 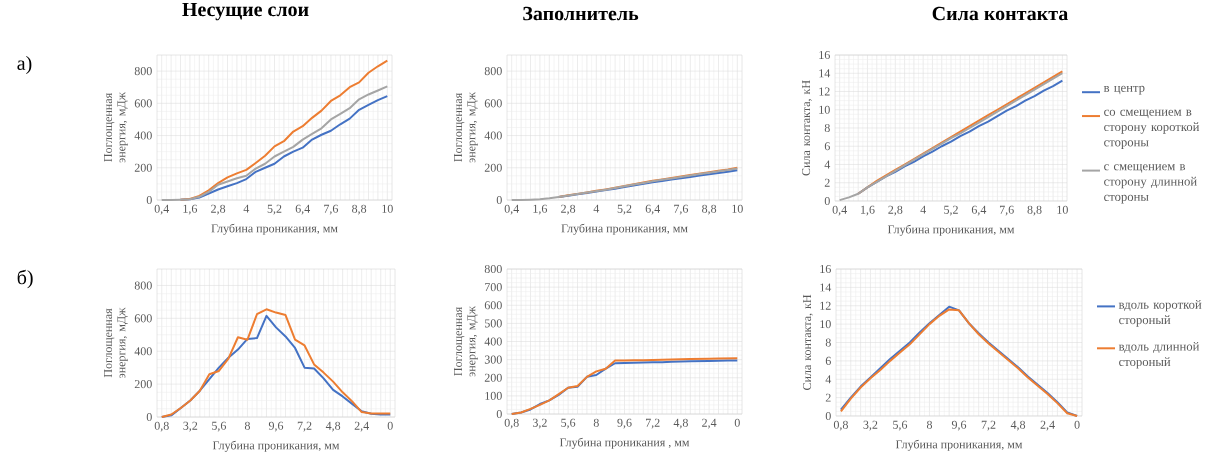 What do you see at coordinates (1124, 90) in the screenshot?
I see `legend-label: в центр` at bounding box center [1124, 90].